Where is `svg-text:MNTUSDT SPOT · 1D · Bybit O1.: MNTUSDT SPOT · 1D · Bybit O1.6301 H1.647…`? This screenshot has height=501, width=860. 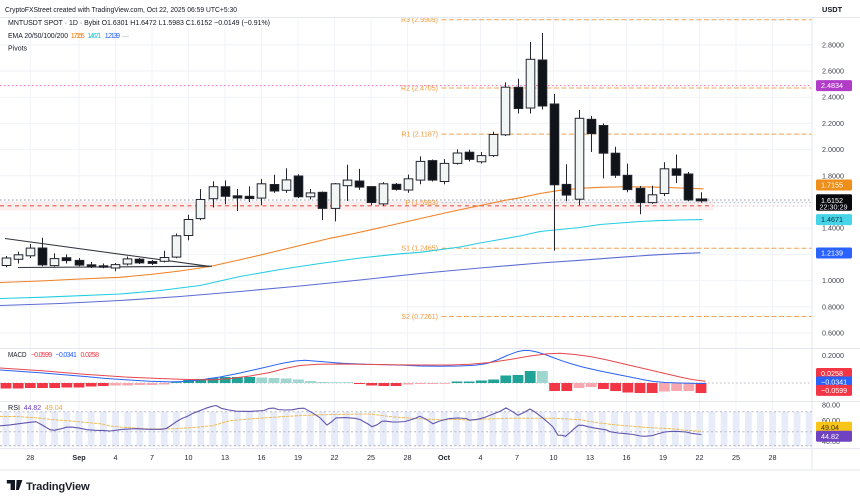
svg-text:MNTUSDT SPOT · 1D · Bybit O1.: MNTUSDT SPOT · 1D · Bybit O1.6301 H1.647… is located at coordinates (139, 23).